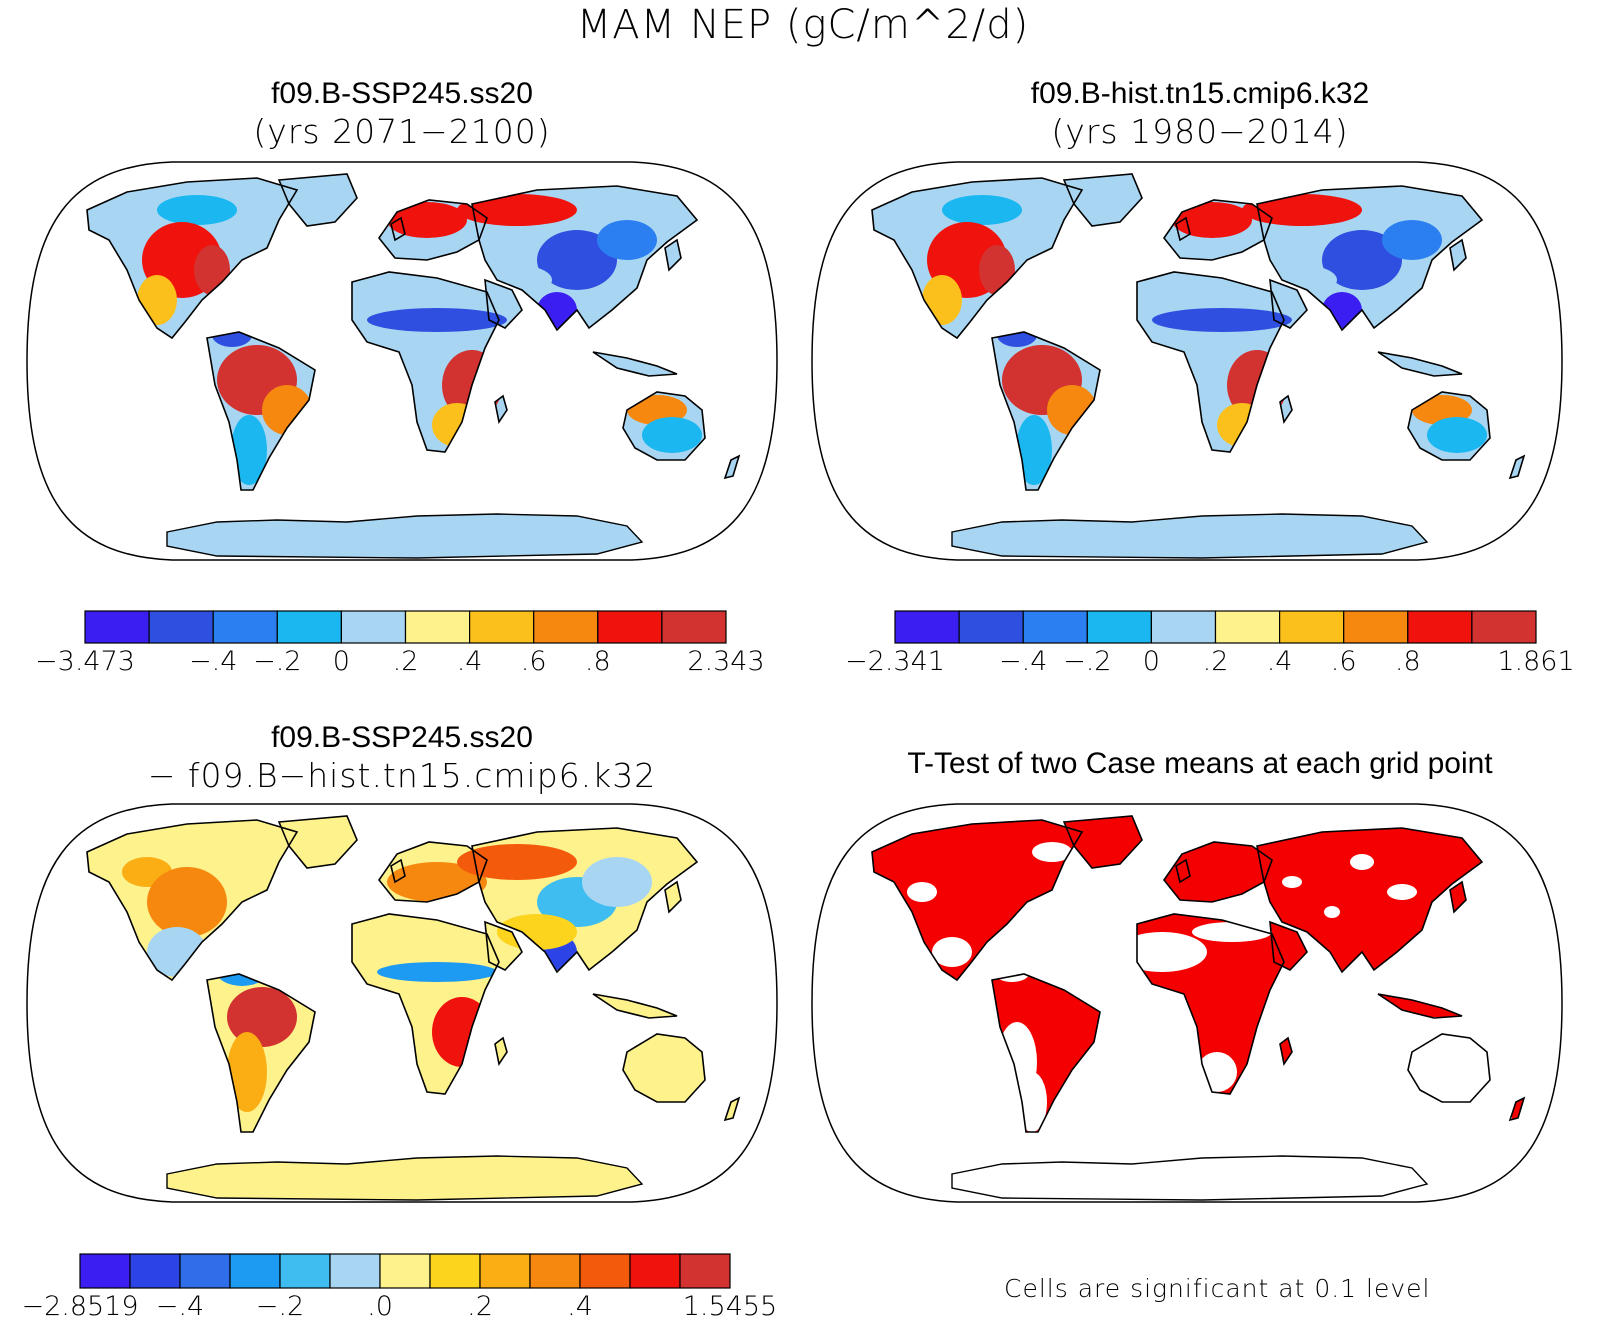  What do you see at coordinates (405, 627) in the screenshot?
I see `colorbar-boxes` at bounding box center [405, 627].